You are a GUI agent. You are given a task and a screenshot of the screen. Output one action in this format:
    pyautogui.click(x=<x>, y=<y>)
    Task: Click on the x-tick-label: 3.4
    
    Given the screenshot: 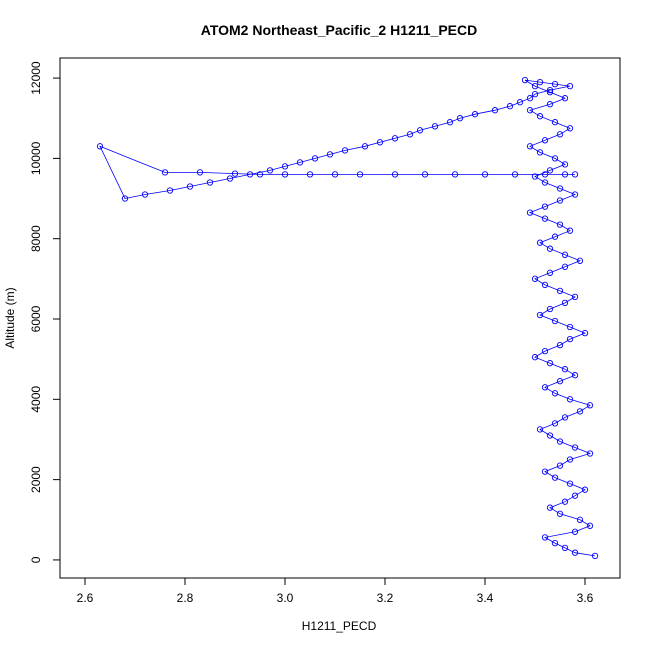 What is the action you would take?
    pyautogui.click(x=485, y=598)
    